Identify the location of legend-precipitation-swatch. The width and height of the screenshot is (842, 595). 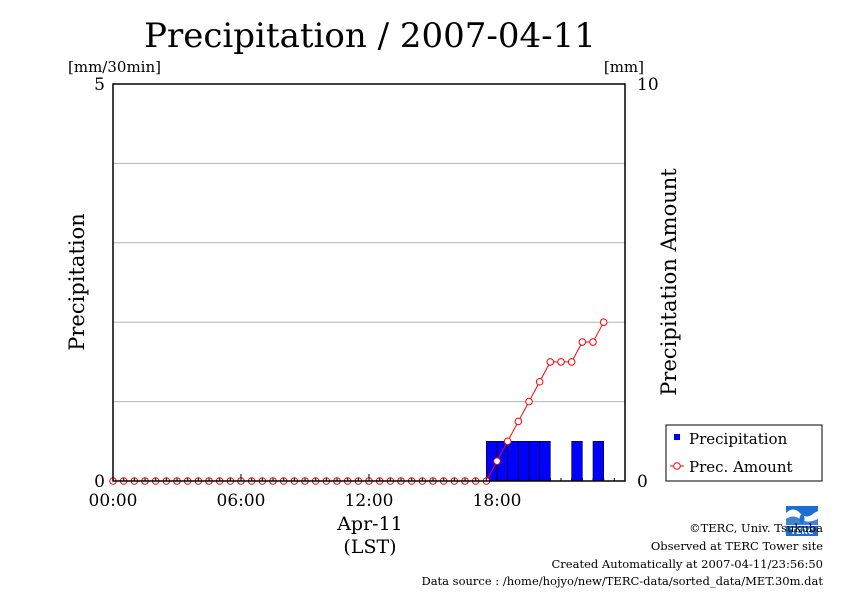
(677, 437).